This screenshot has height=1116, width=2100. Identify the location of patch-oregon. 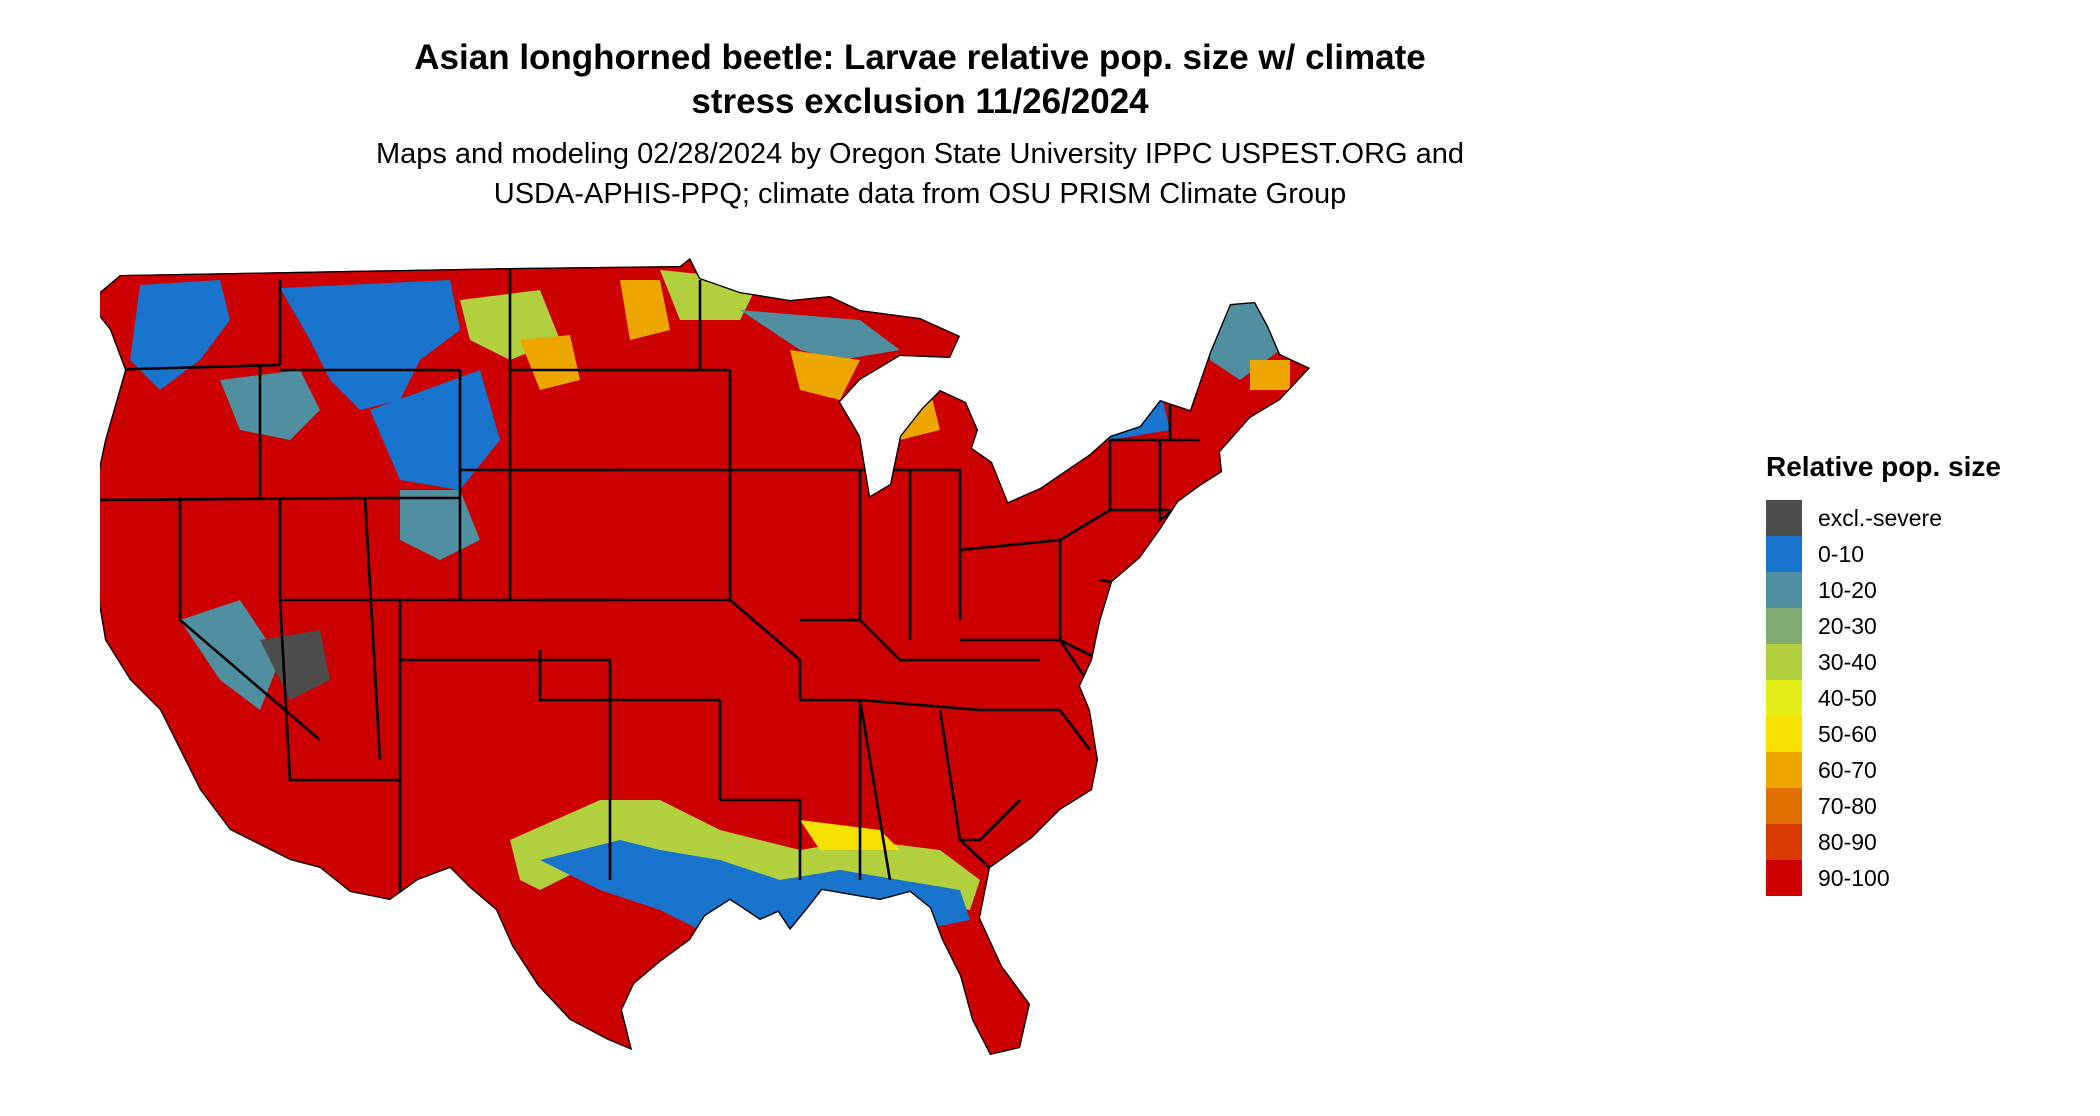
(270, 405).